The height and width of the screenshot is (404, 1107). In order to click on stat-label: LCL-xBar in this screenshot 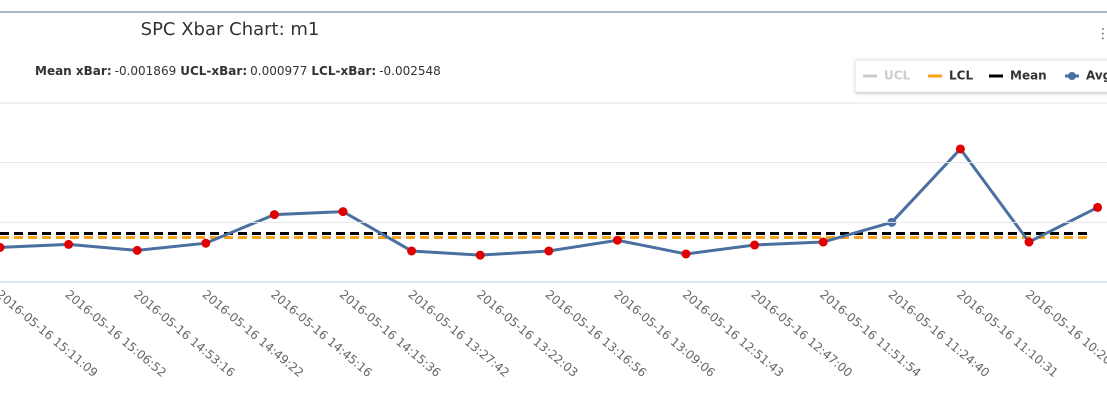, I will do `click(341, 71)`.